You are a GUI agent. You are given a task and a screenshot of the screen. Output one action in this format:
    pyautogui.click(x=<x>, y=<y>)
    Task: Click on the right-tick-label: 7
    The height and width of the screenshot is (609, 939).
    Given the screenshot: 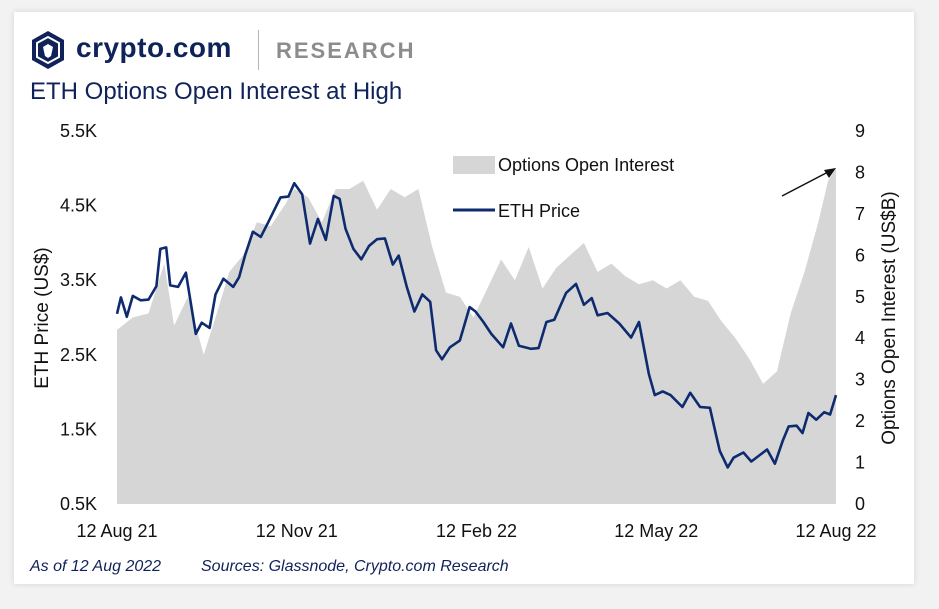 What is the action you would take?
    pyautogui.click(x=860, y=214)
    